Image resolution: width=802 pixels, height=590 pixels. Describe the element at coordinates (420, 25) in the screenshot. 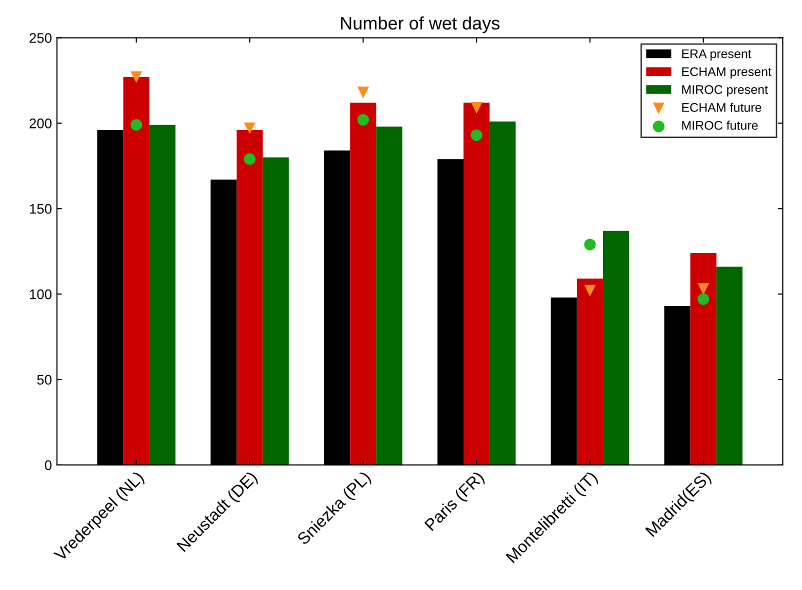

I see `chart-title: Number of wet days` at that location.